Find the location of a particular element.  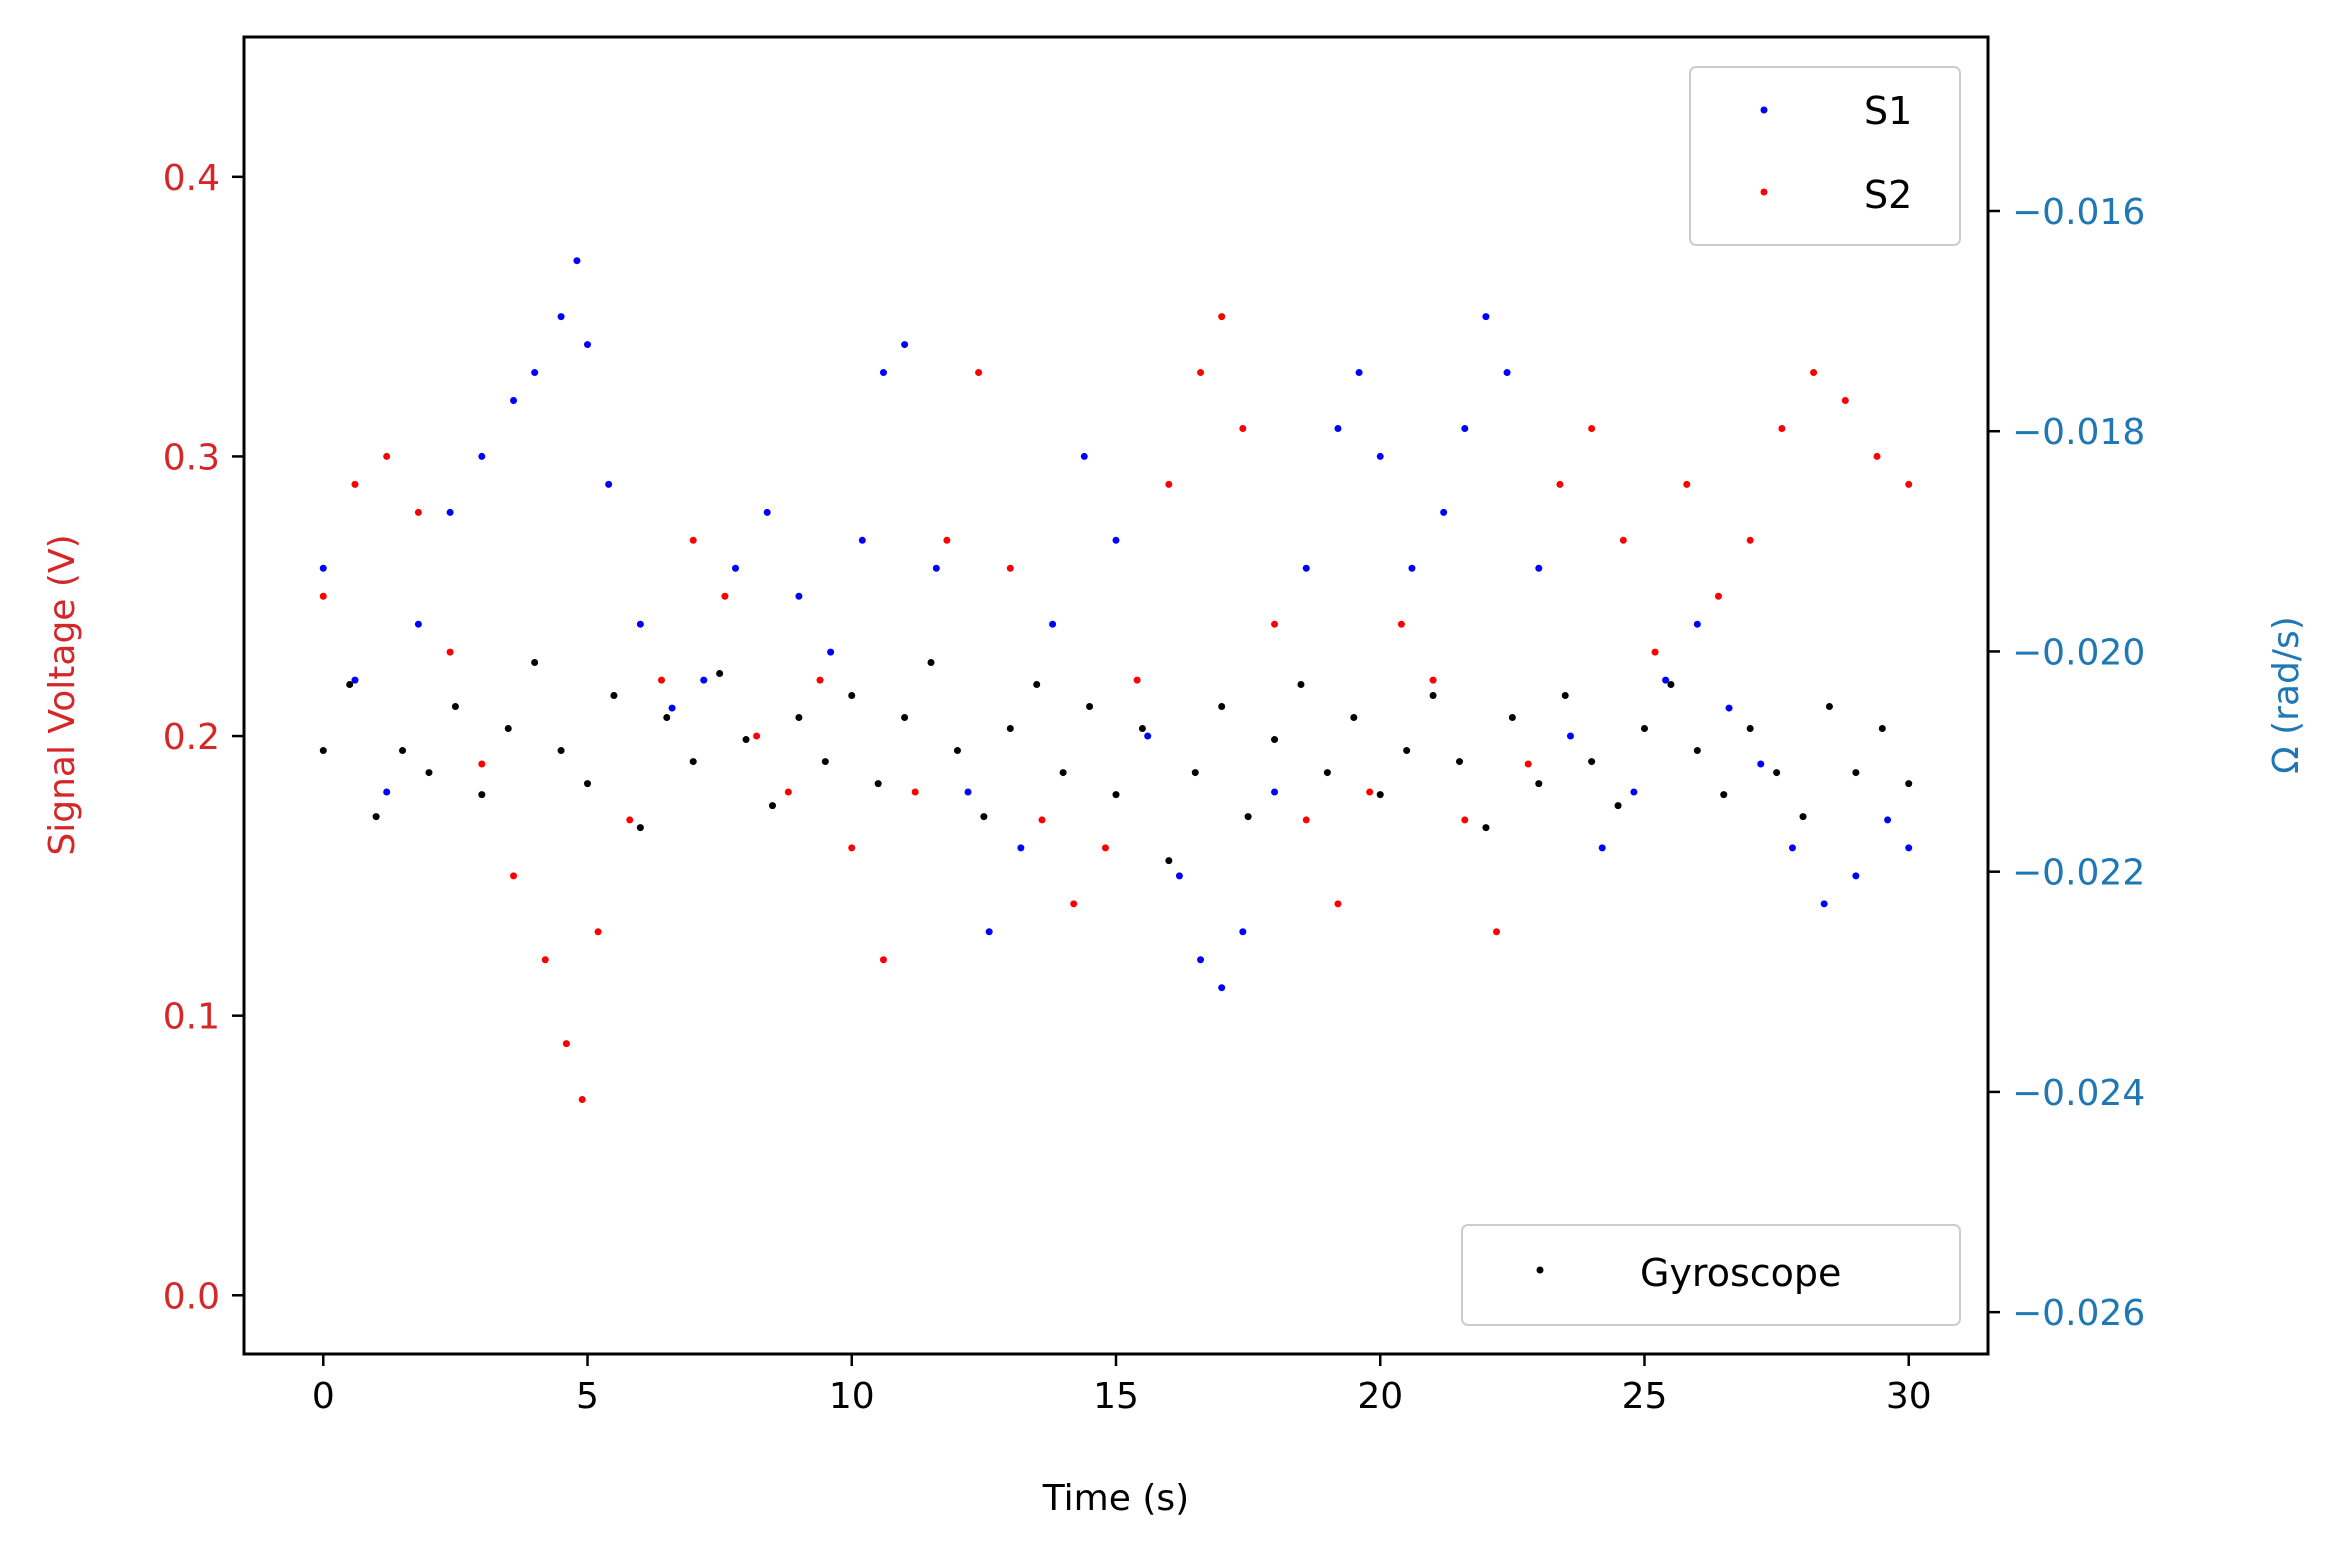

x-axis-label: Time (s) is located at coordinates (1115, 1498).